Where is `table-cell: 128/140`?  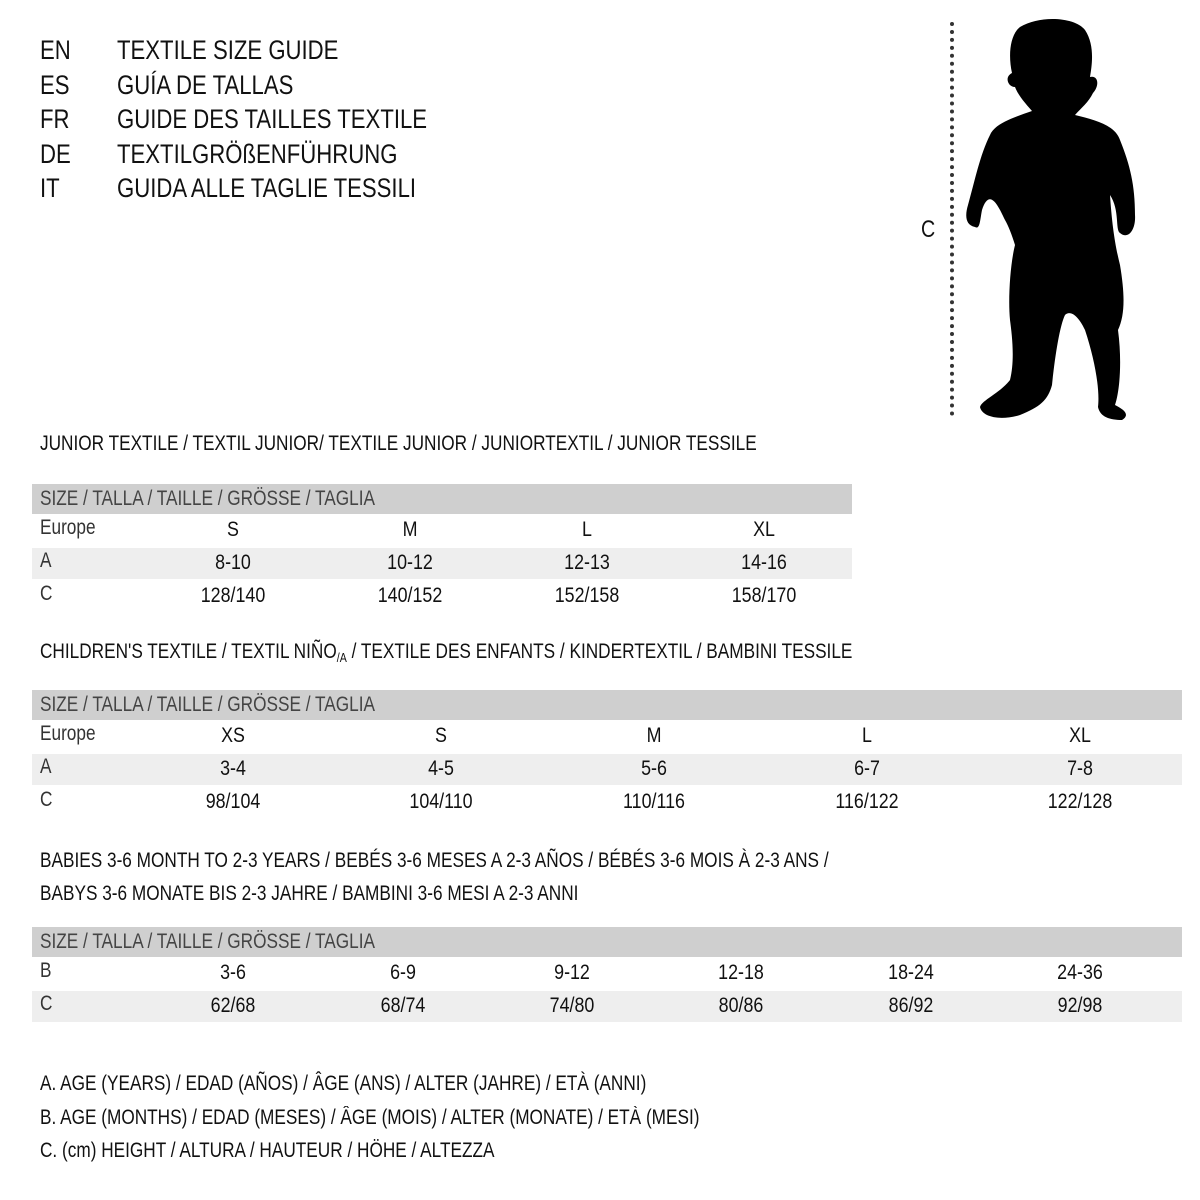
table-cell: 128/140 is located at coordinates (233, 595).